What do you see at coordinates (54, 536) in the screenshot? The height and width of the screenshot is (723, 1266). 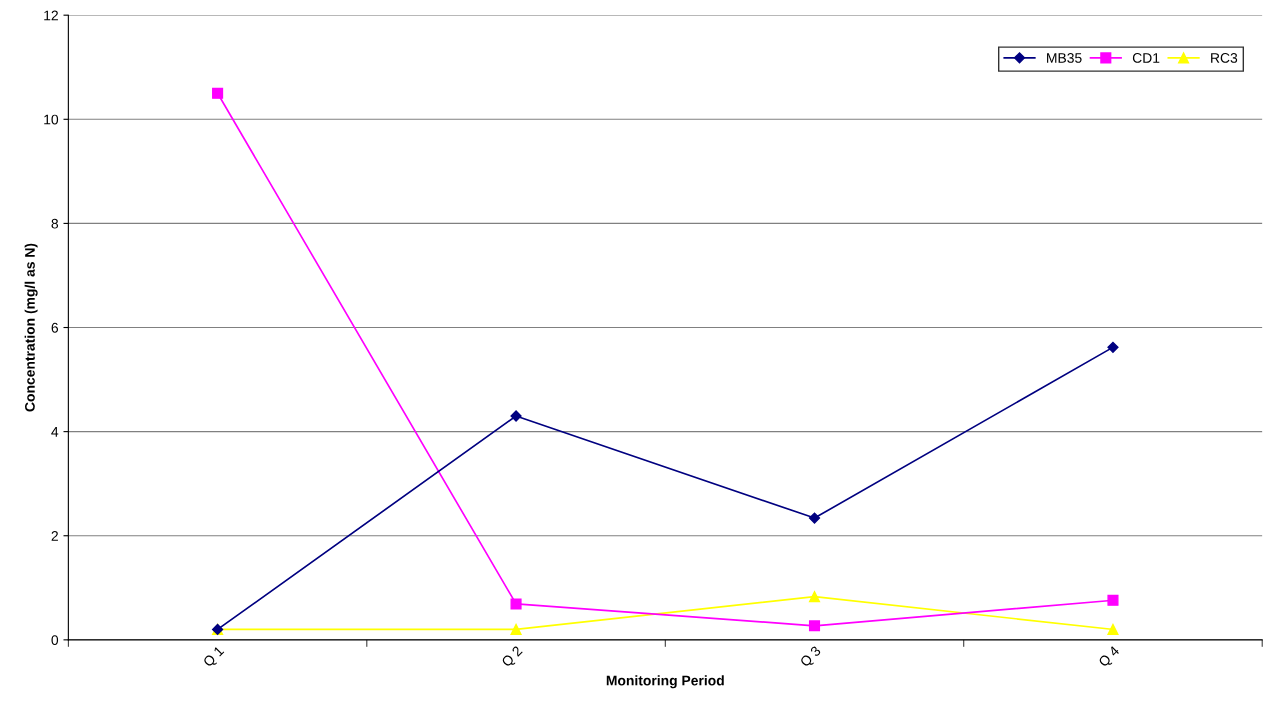 I see `y-tick-label: 2` at bounding box center [54, 536].